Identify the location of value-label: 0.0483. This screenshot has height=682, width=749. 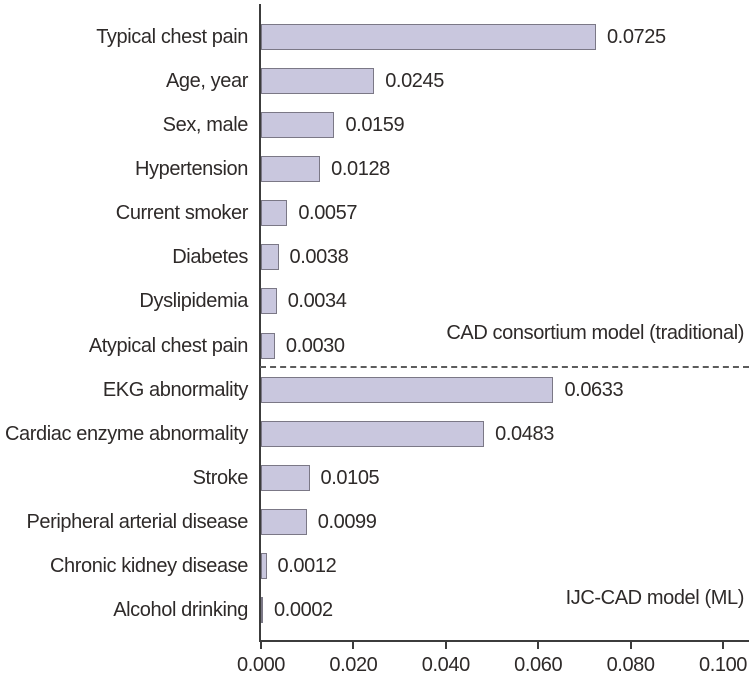
(524, 433).